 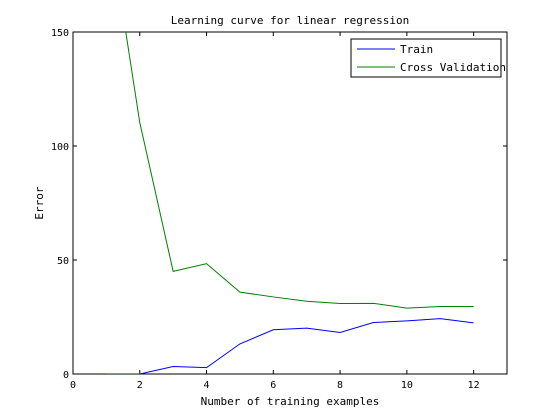 I want to click on y-tick-label: 100, so click(x=60, y=147).